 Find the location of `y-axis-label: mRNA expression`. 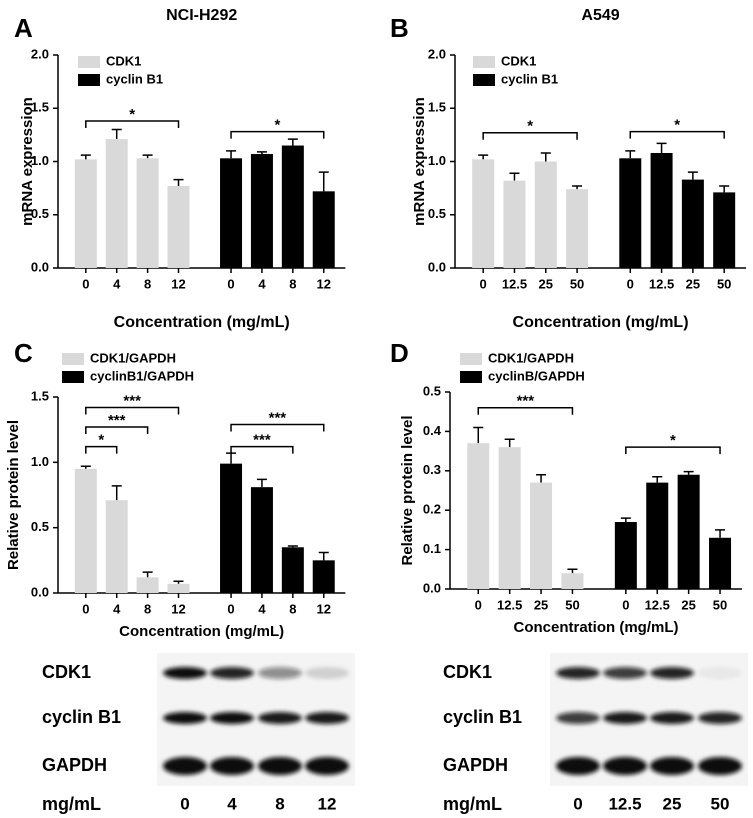

y-axis-label: mRNA expression is located at coordinates (27, 161).